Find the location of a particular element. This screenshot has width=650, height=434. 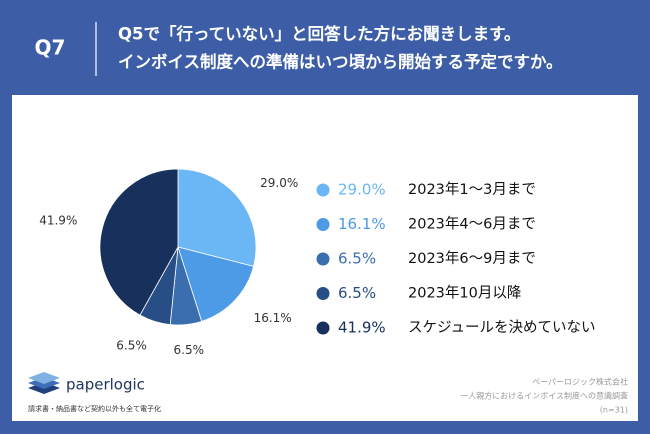

legend-label: 2023年10月以降 is located at coordinates (464, 293).